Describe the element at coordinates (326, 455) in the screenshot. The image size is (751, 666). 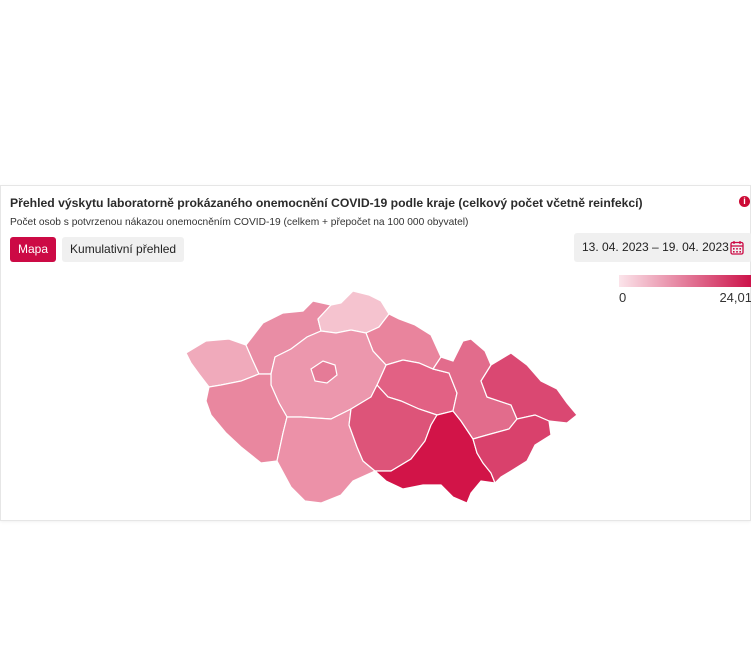
I see `region-jihocesky` at that location.